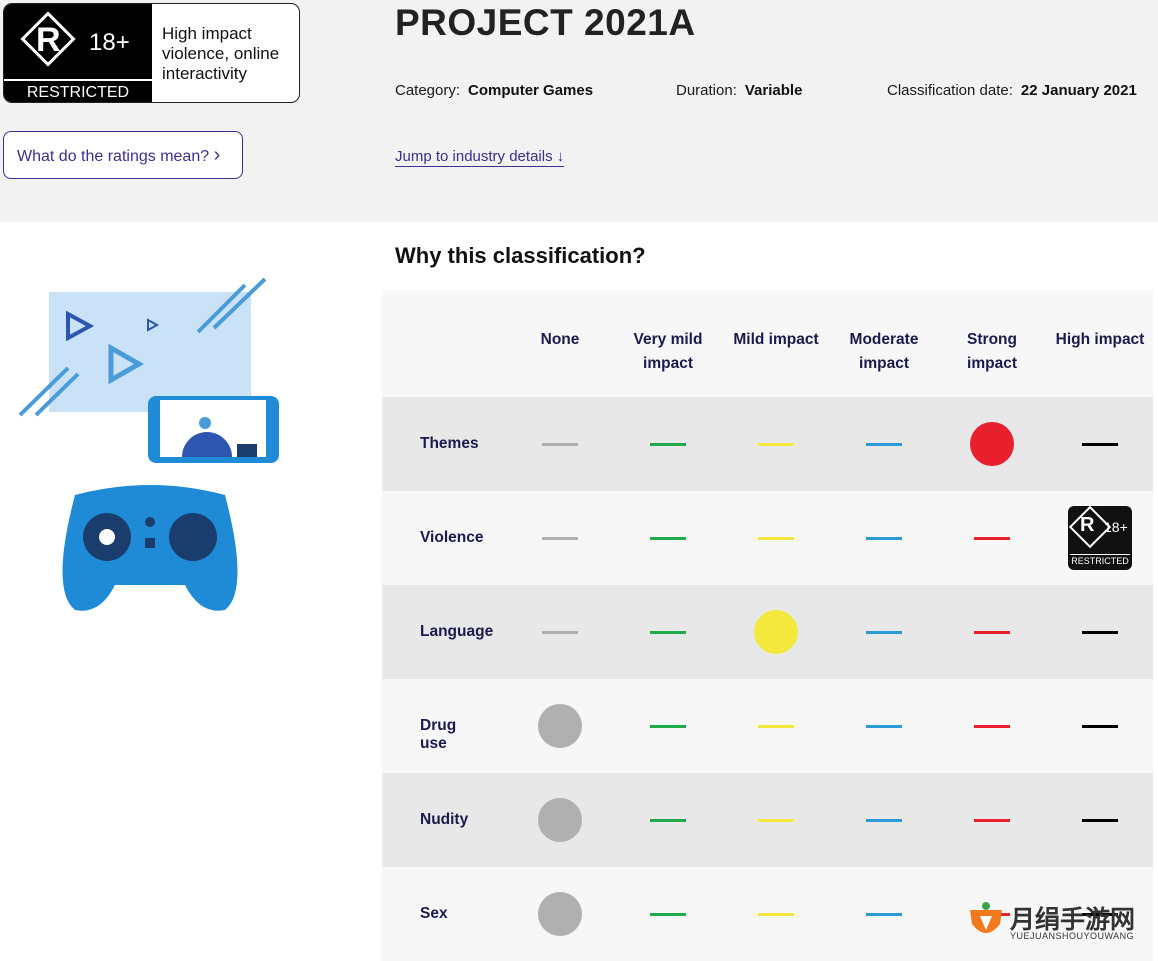  Describe the element at coordinates (113, 156) in the screenshot. I see `button-text: What do the ratings mean?` at that location.